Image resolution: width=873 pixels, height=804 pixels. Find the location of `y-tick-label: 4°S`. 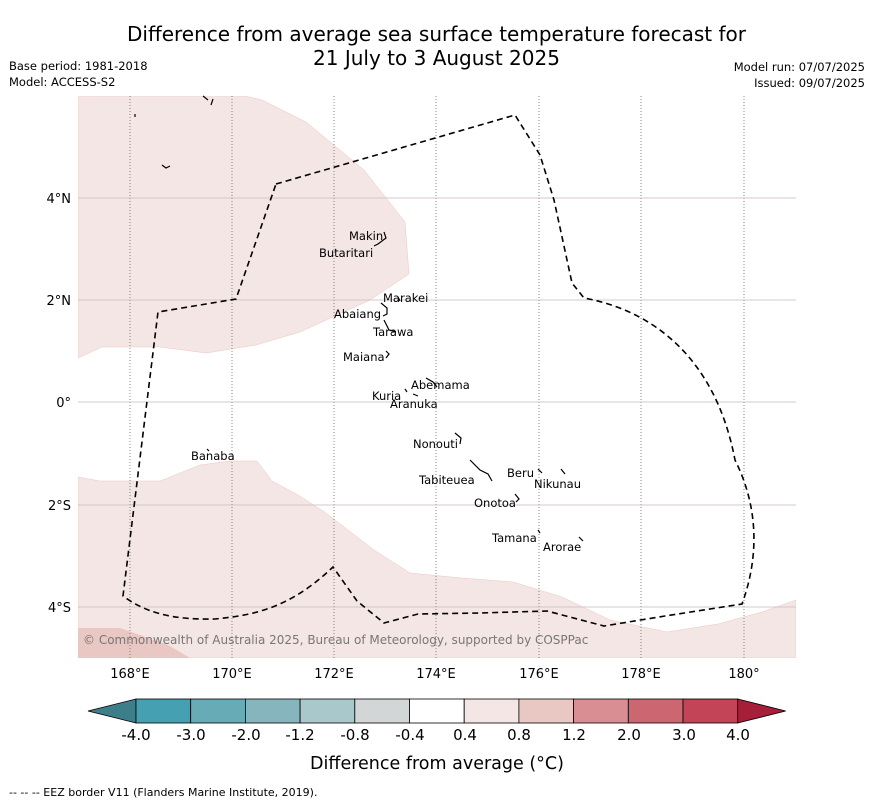

y-tick-label: 4°S is located at coordinates (59, 608).